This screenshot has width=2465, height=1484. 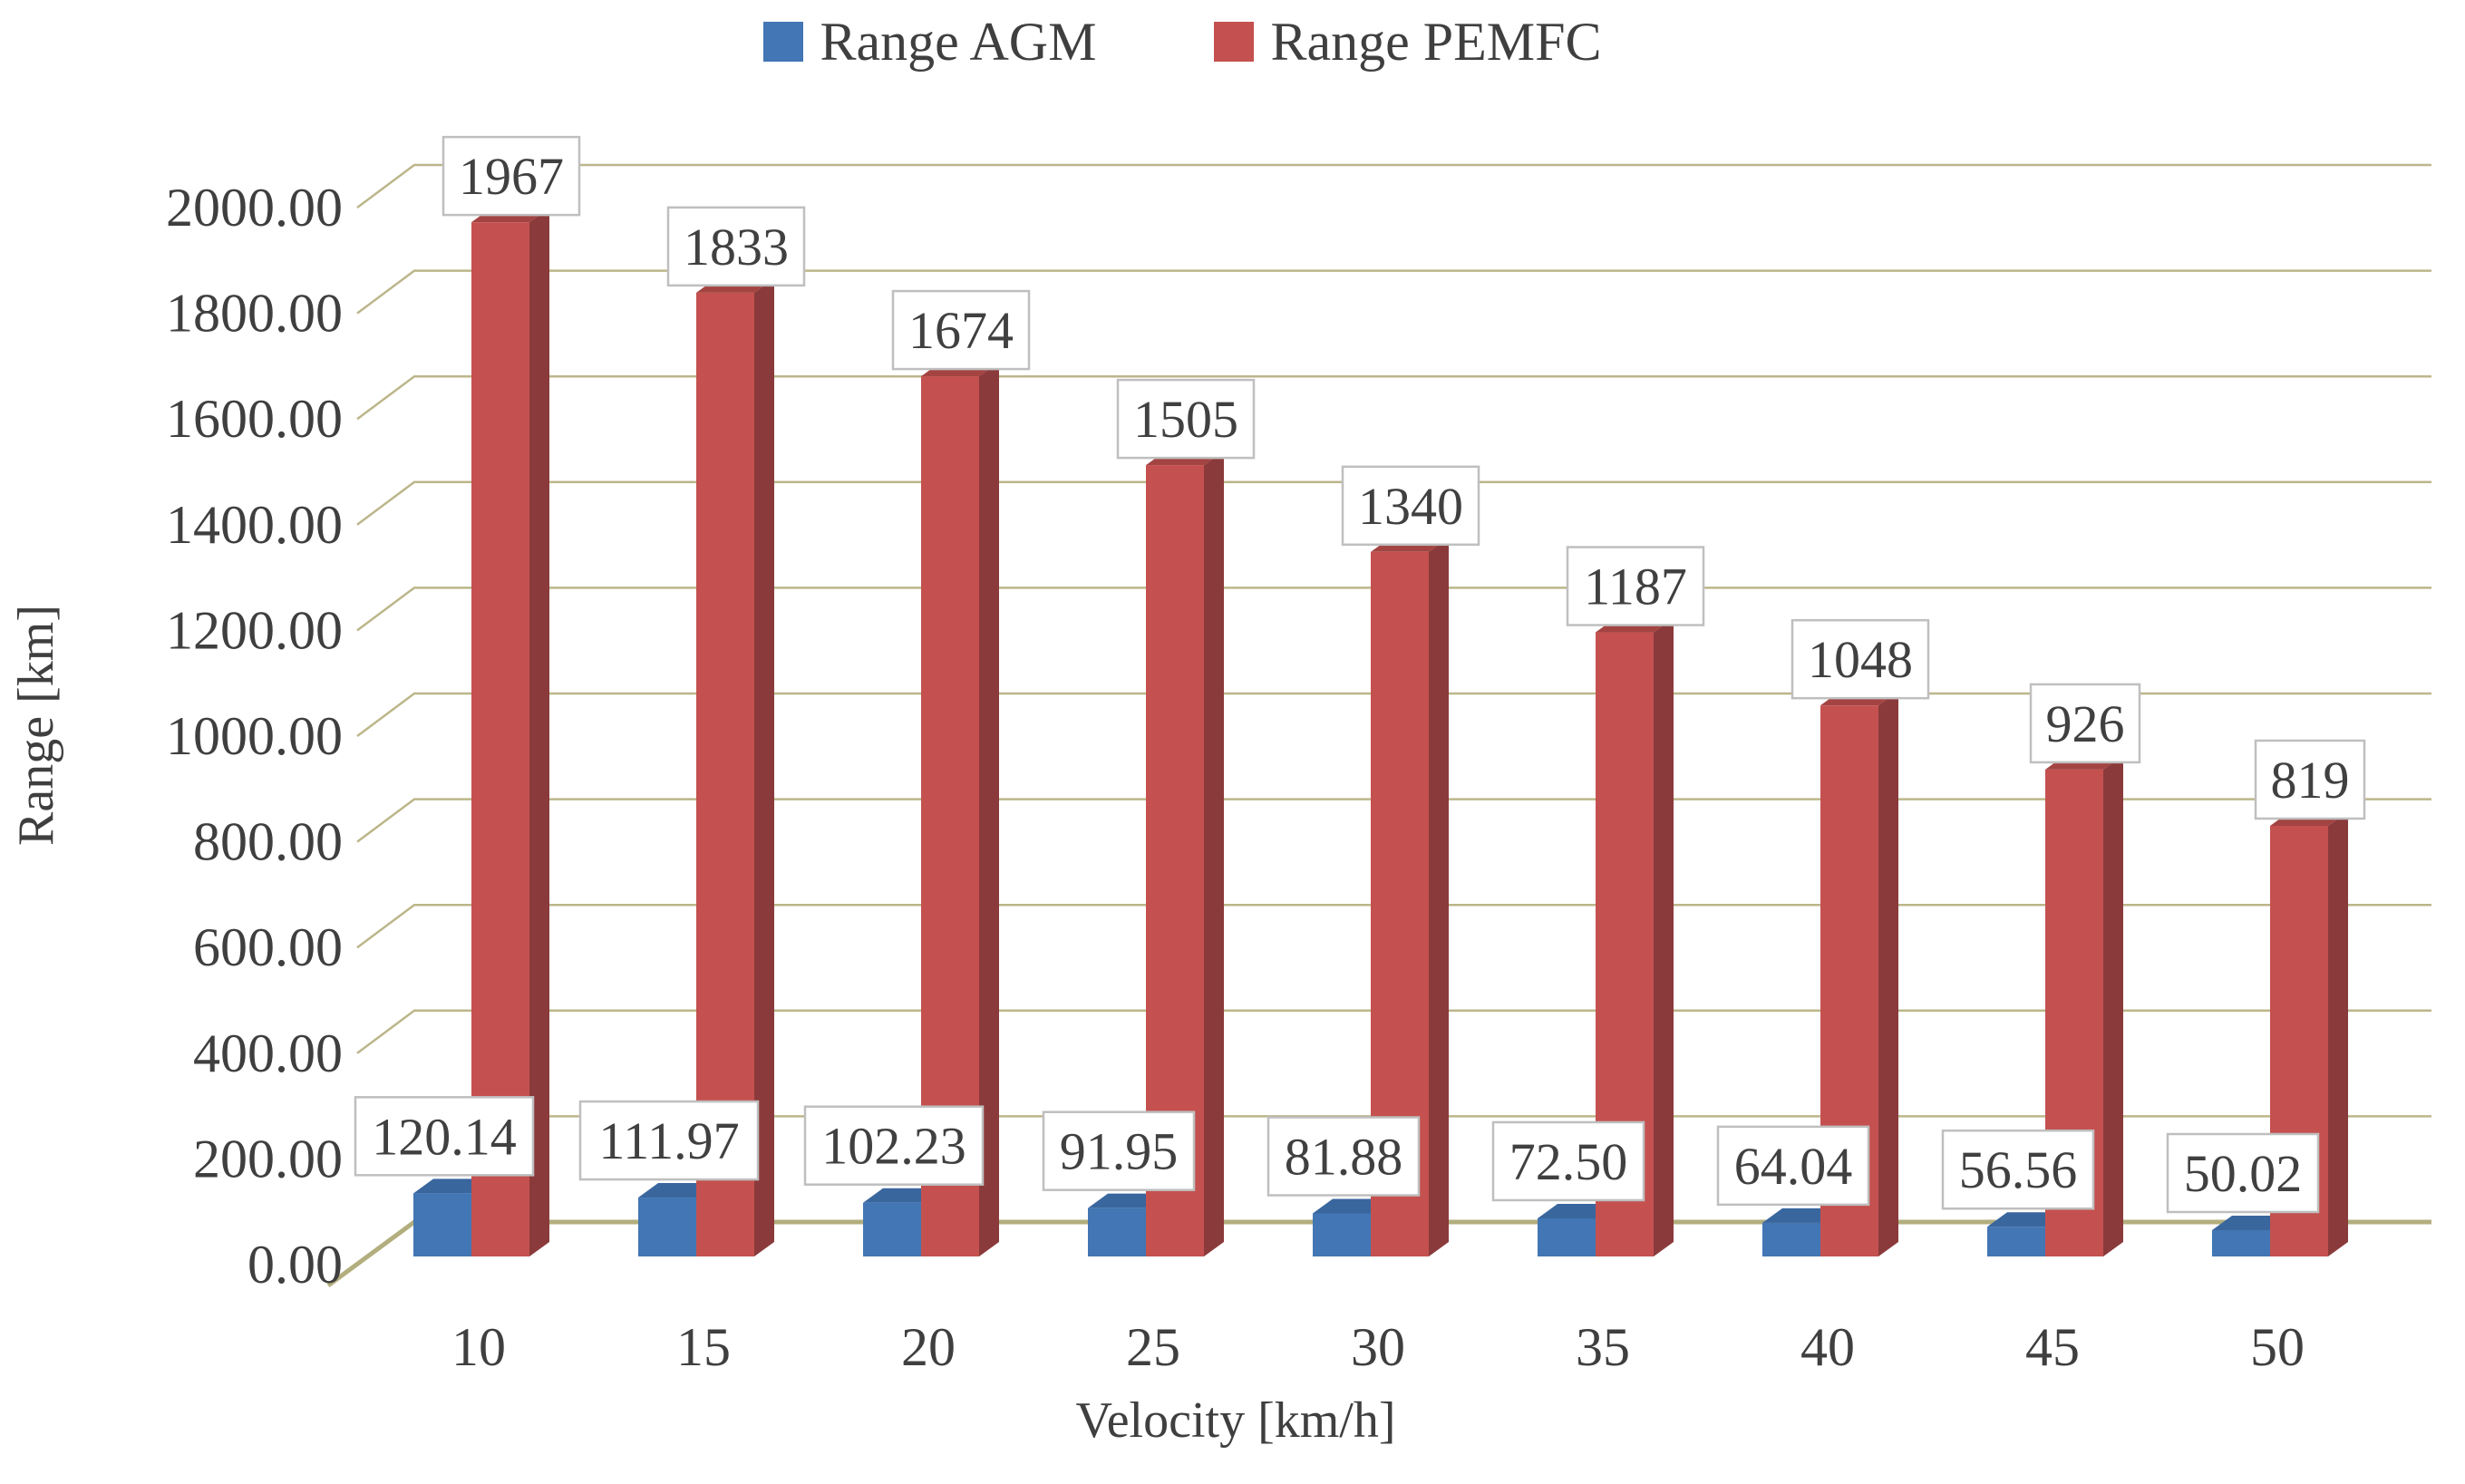 What do you see at coordinates (254, 525) in the screenshot?
I see `y-tick-1400.00: 1400.00` at bounding box center [254, 525].